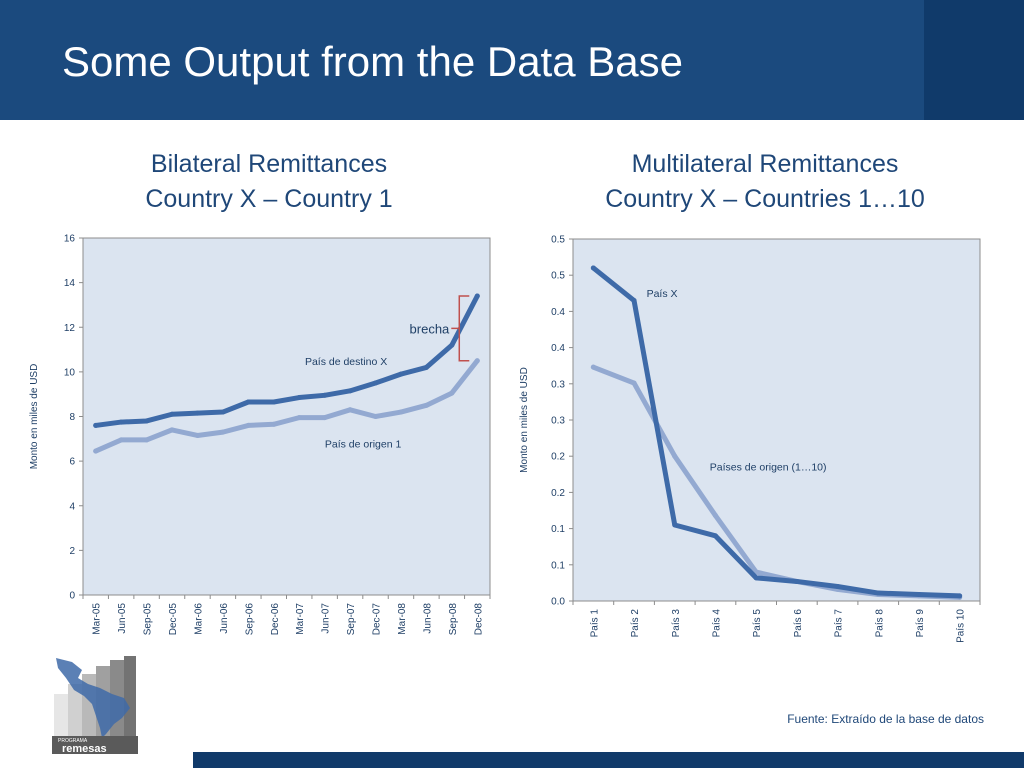  I want to click on chart1-xtick-label: Jun-08, so click(427, 618).